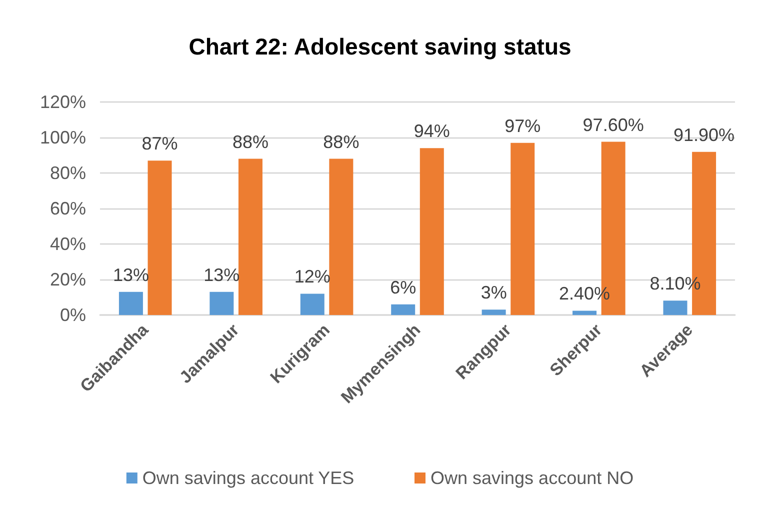 This screenshot has height=510, width=760. What do you see at coordinates (493, 292) in the screenshot?
I see `data-label: 3%` at bounding box center [493, 292].